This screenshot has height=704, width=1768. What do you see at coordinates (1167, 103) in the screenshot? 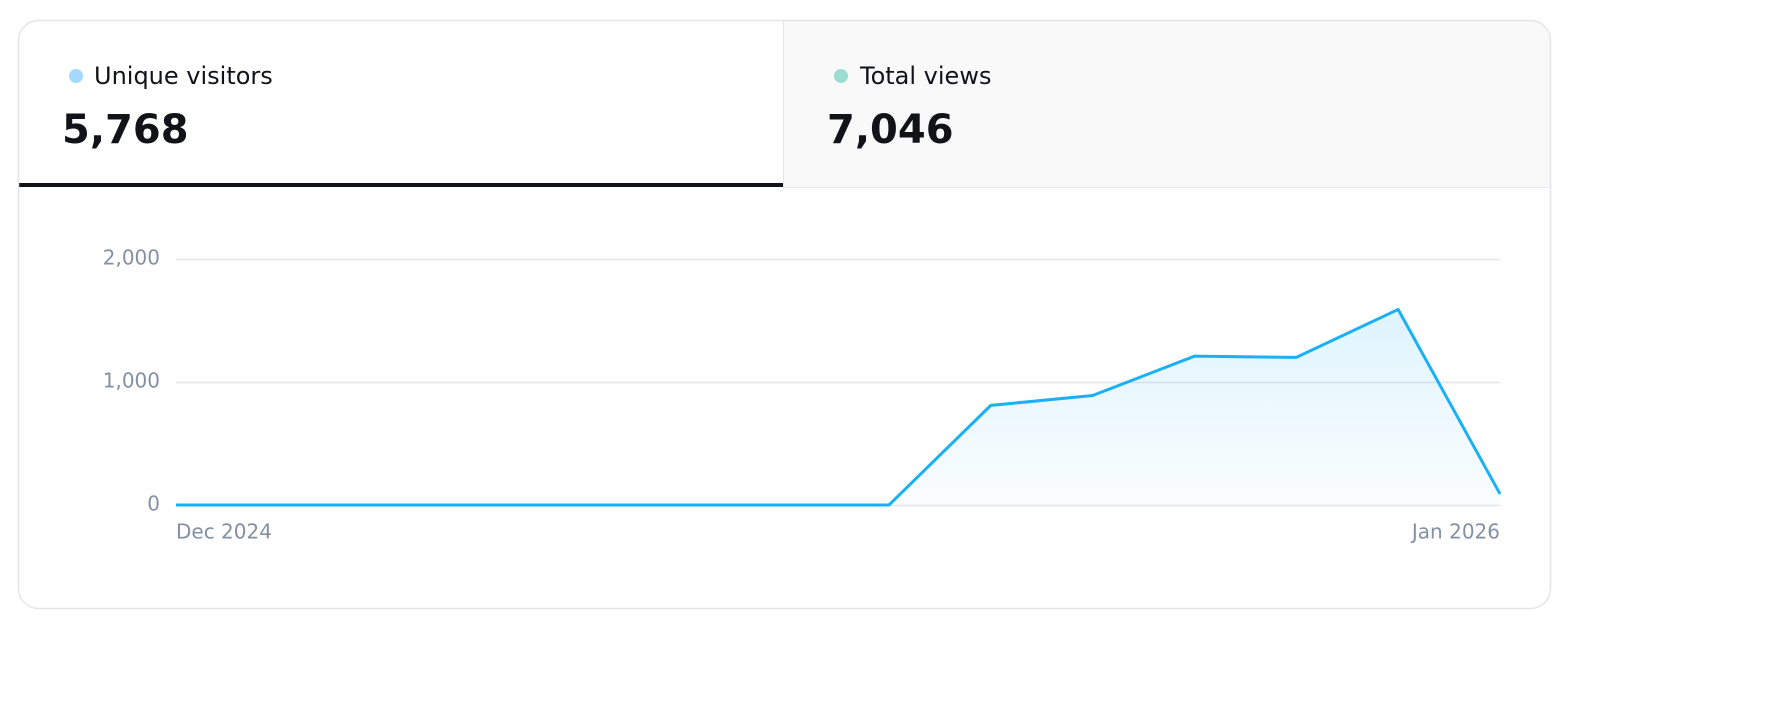
I see `tab-bg` at bounding box center [1167, 103].